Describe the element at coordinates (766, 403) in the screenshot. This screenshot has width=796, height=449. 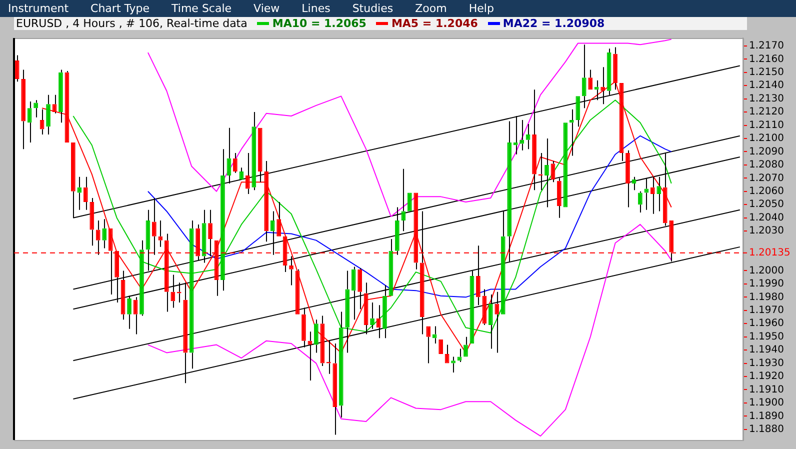
I see `y-tick-label: 1.1900` at that location.